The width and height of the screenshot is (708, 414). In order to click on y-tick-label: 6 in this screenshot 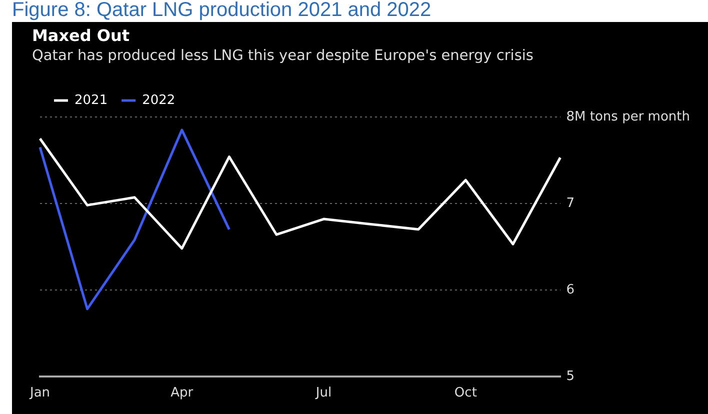, I will do `click(570, 290)`.